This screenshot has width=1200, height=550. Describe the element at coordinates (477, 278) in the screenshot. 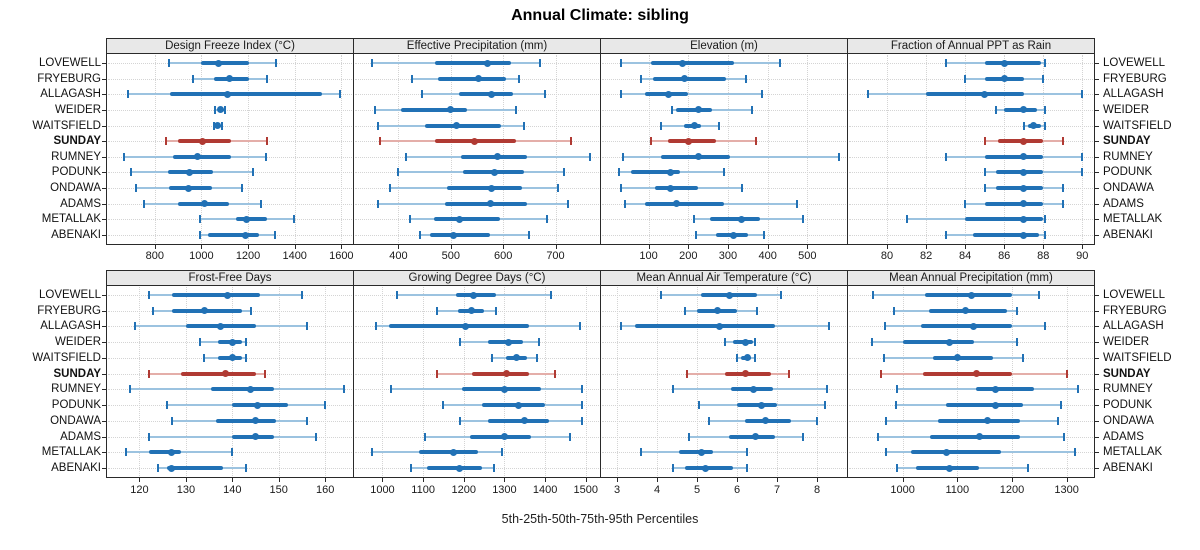

I see `strip-growing-degree-days-c: Growing Degree Days (°C)` at that location.